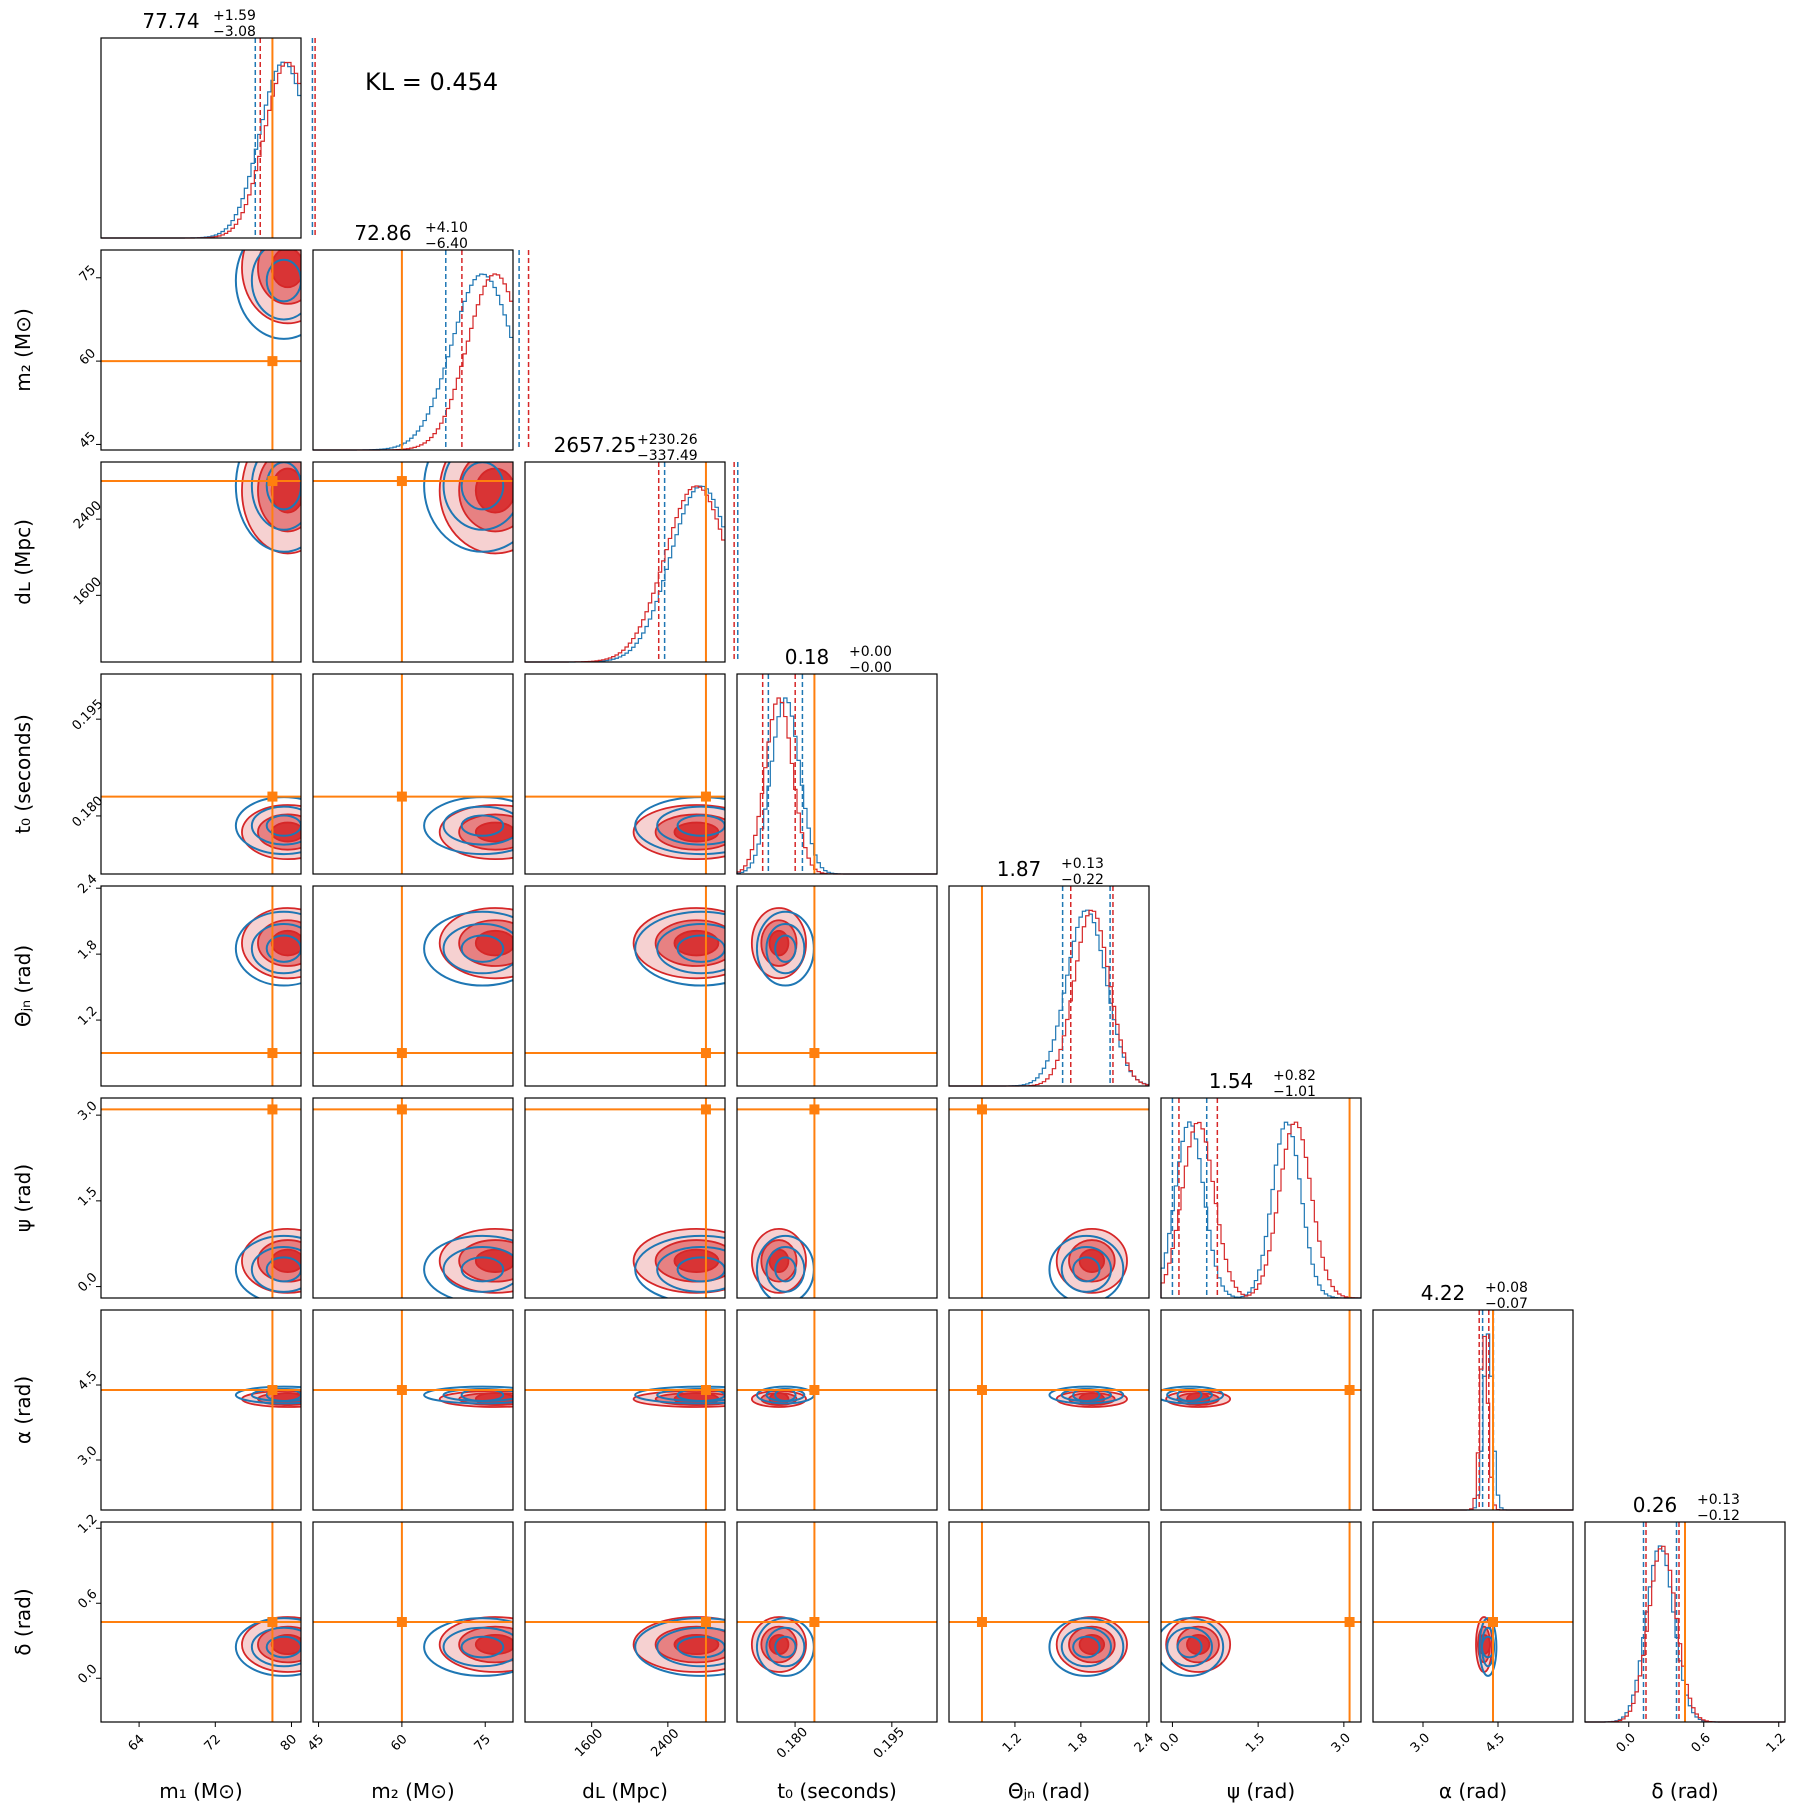  What do you see at coordinates (1144, 1743) in the screenshot?
I see `xtick-label-theta-2: 2.4` at bounding box center [1144, 1743].